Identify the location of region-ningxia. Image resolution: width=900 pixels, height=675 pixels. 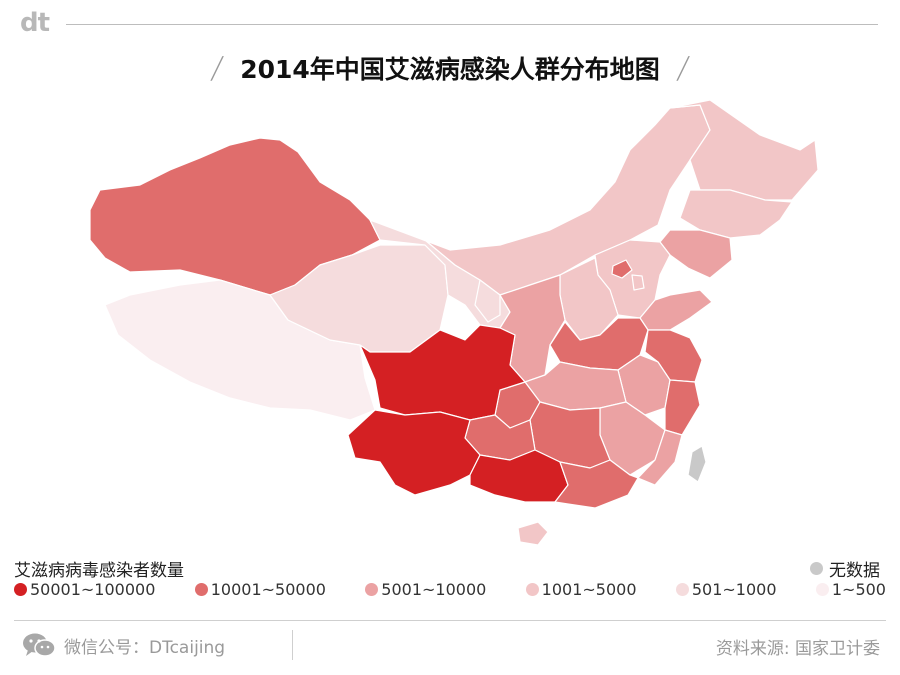
(487, 301).